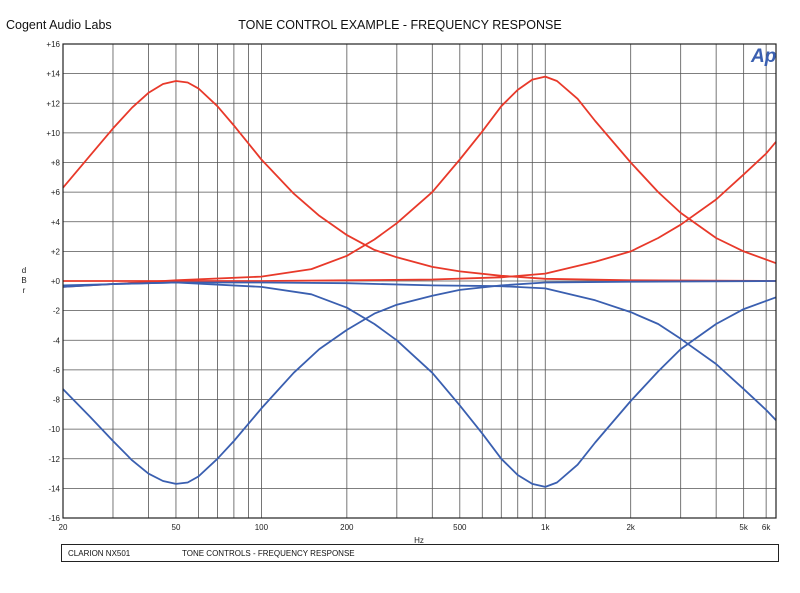 The height and width of the screenshot is (593, 800). What do you see at coordinates (99, 553) in the screenshot?
I see `footer-device-name: CLARION NX501` at bounding box center [99, 553].